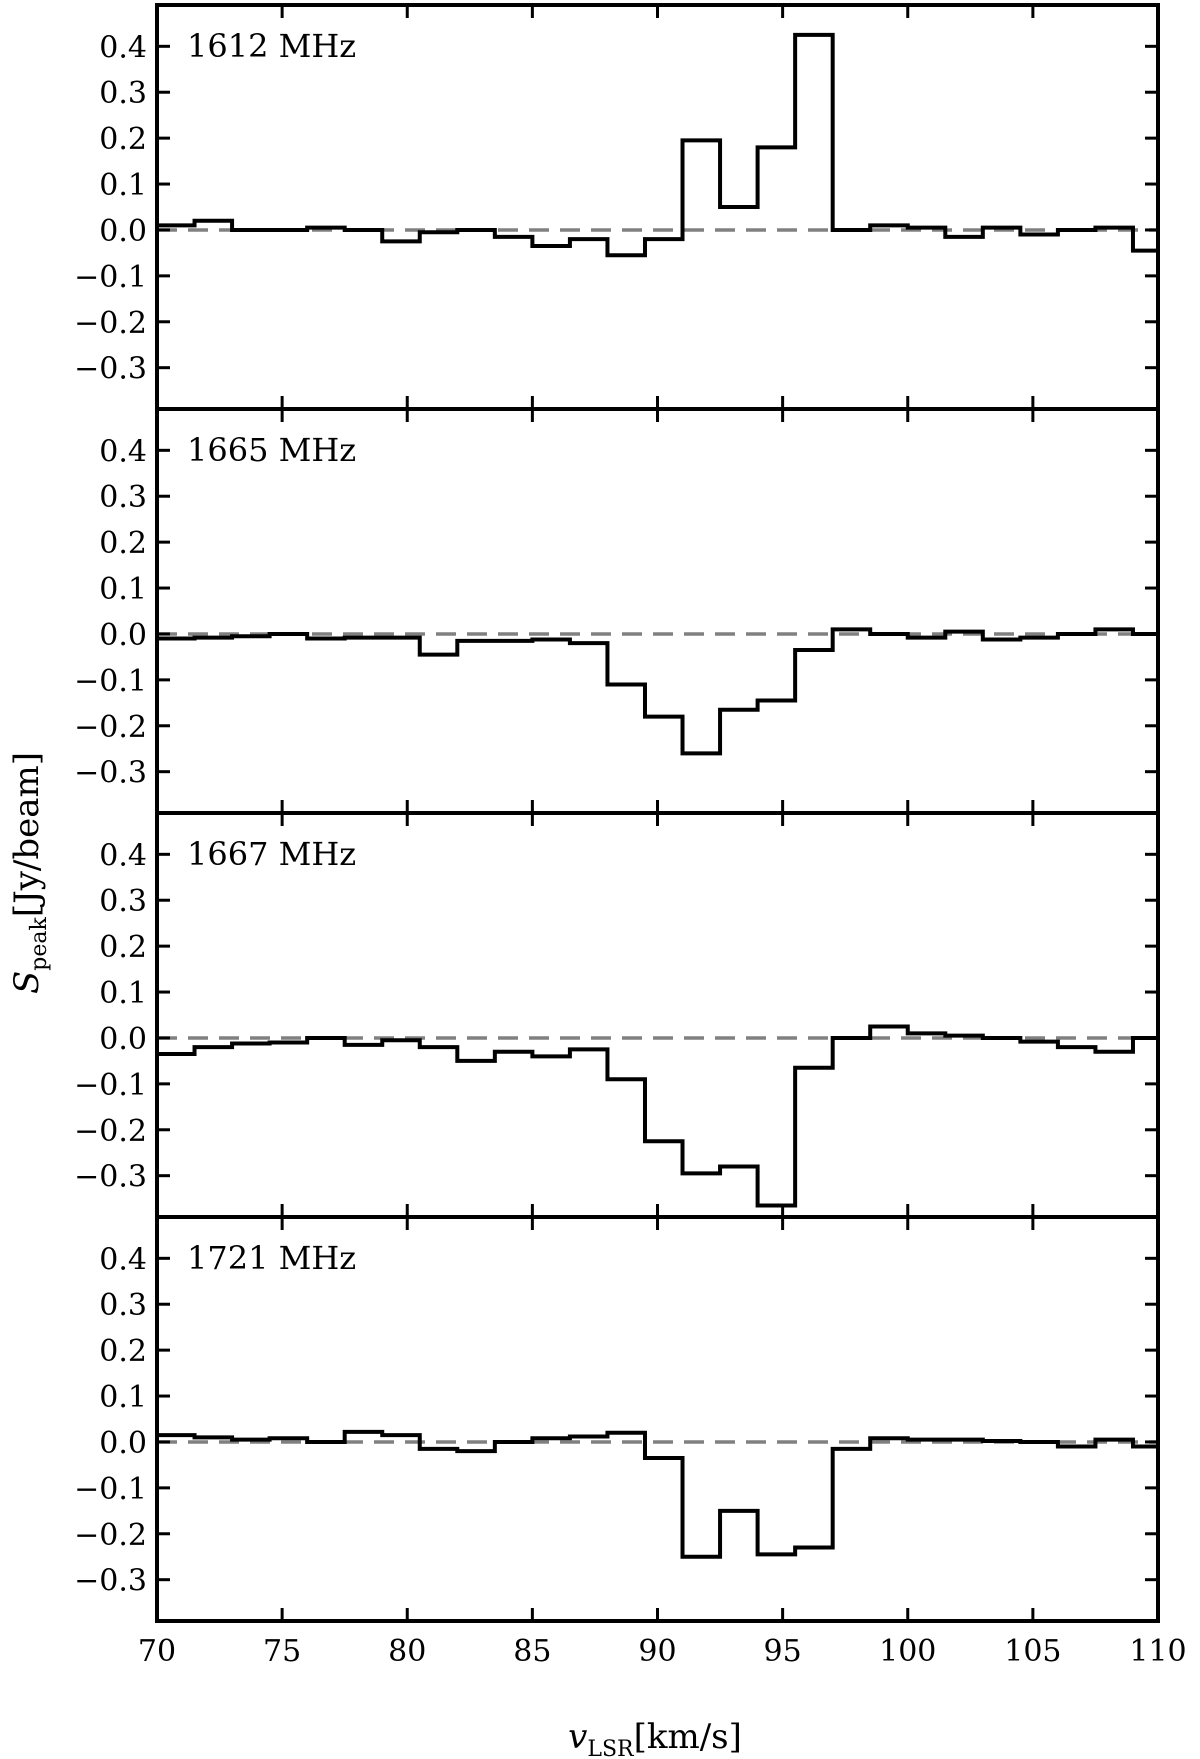  I want to click on y-axis-label-sub: peak, so click(39, 944).